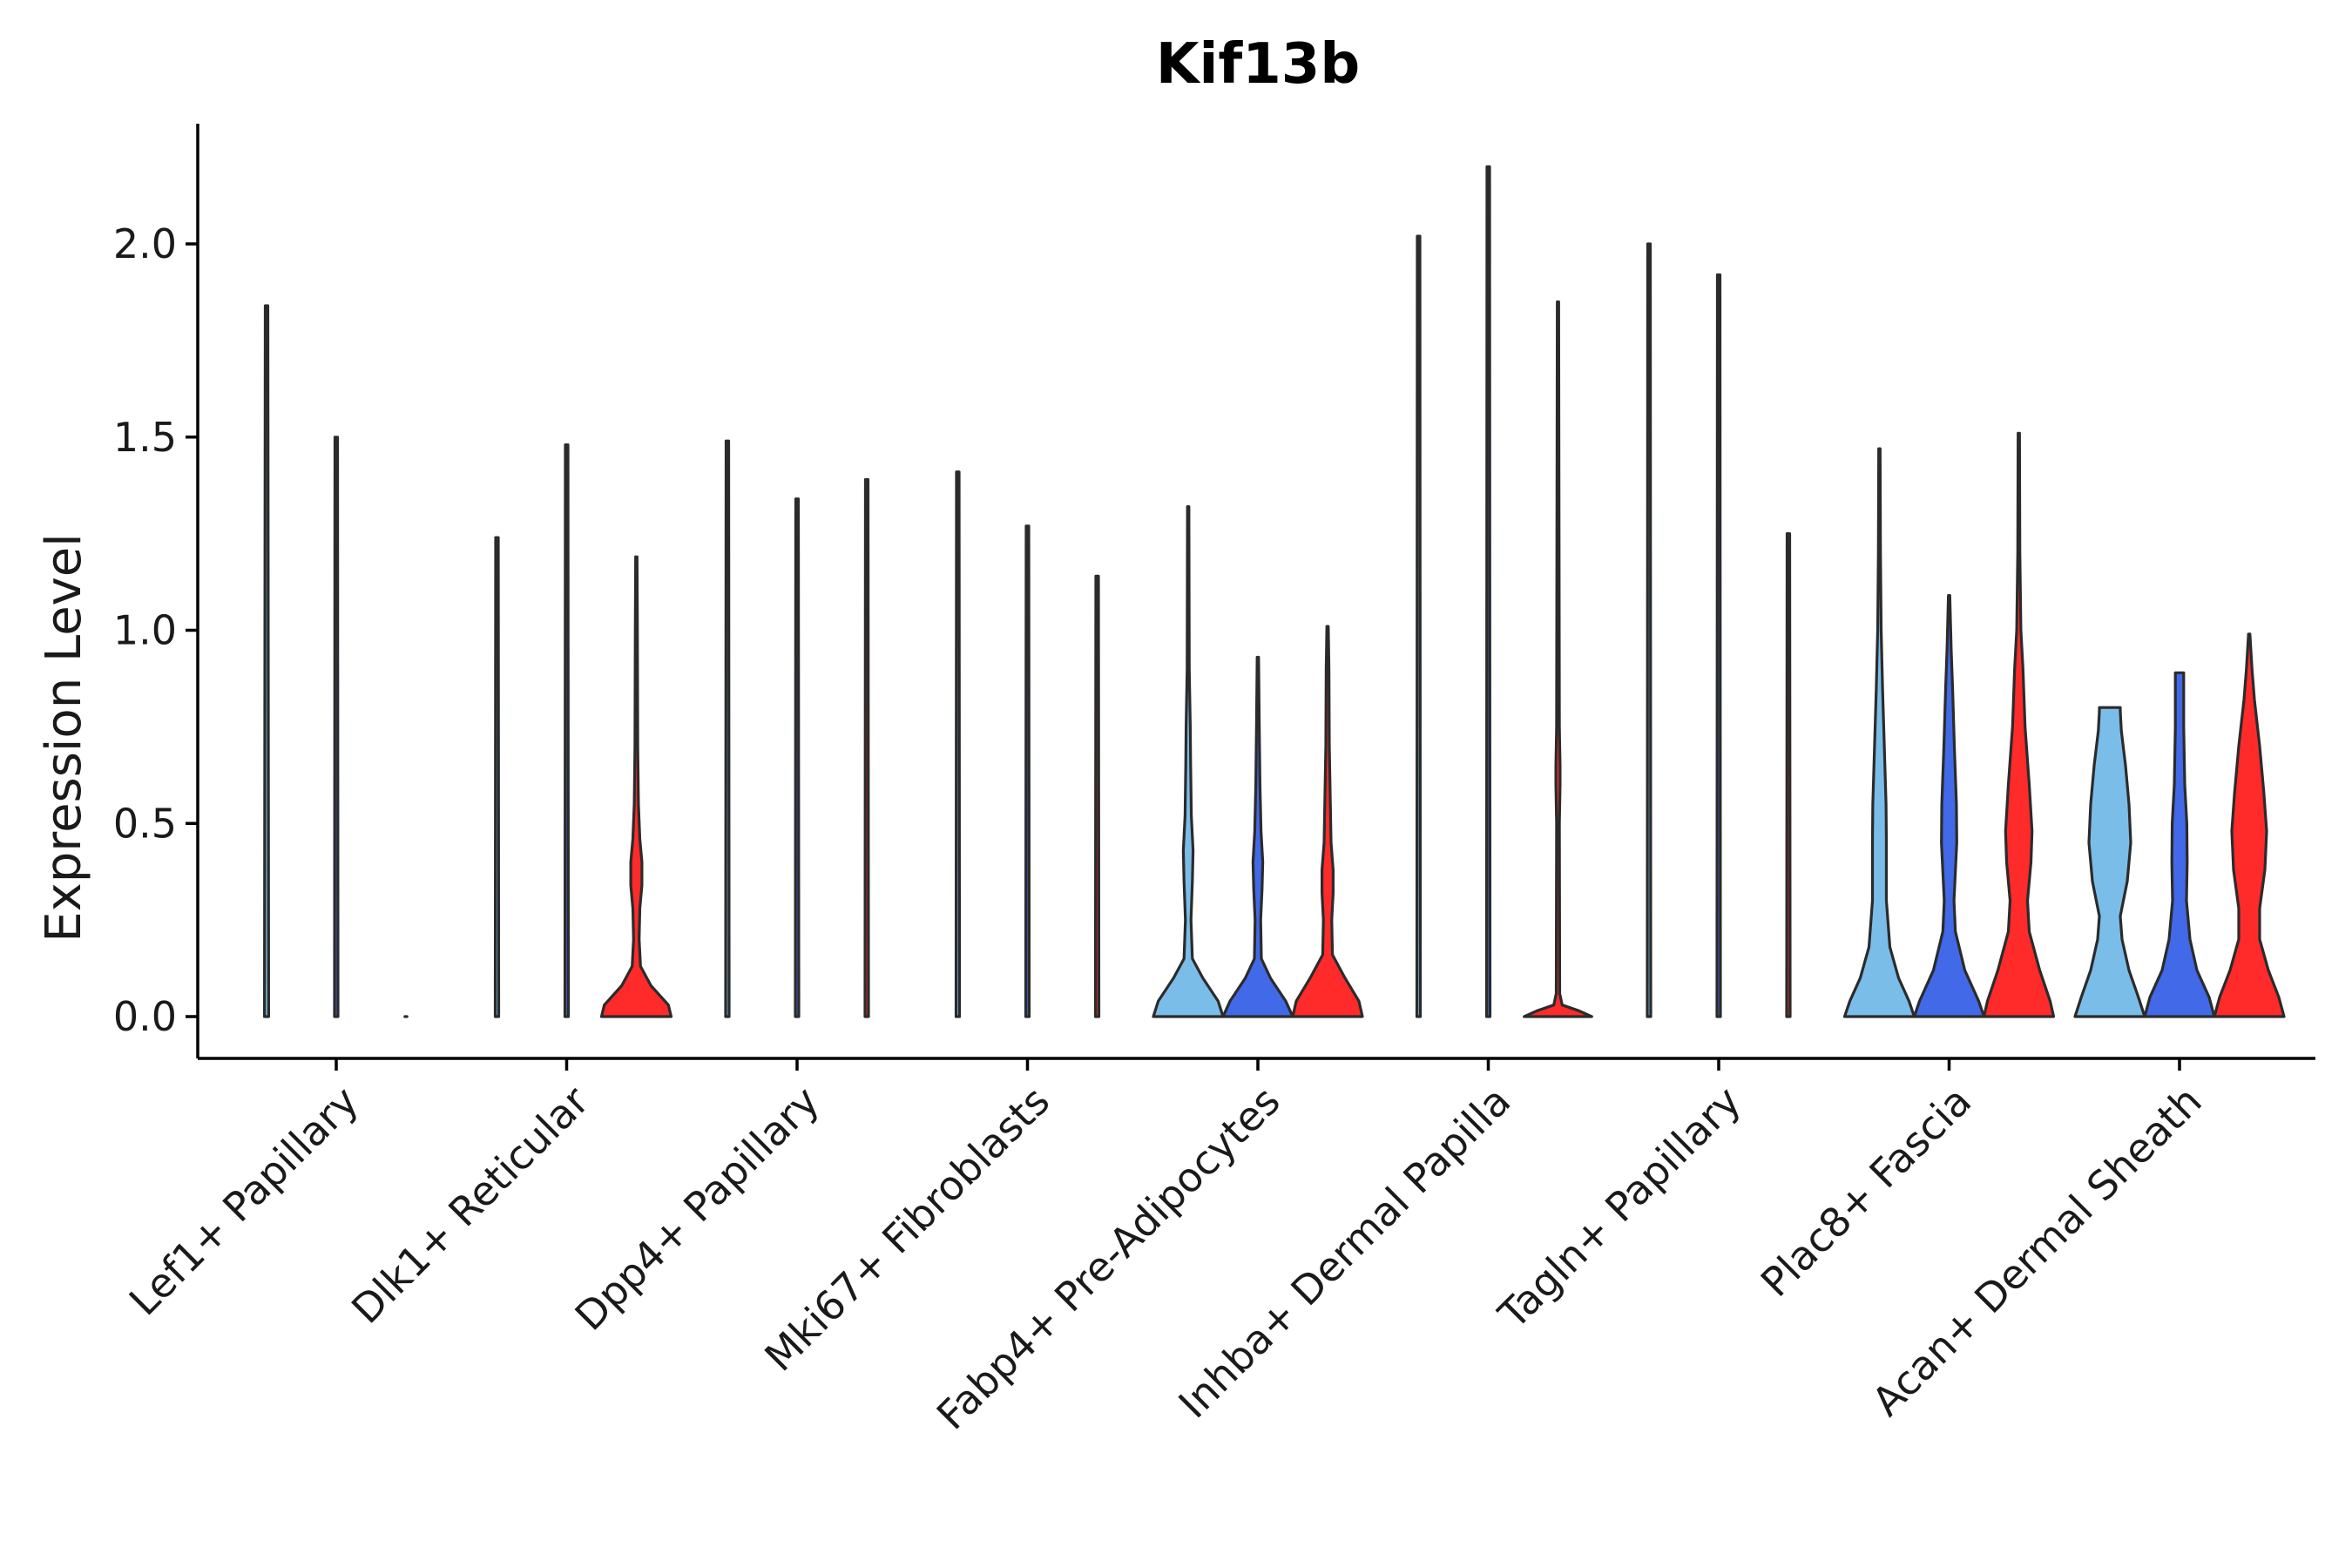 Image resolution: width=2352 pixels, height=1568 pixels. Describe the element at coordinates (145, 1016) in the screenshot. I see `y-tick-label: 0.0` at that location.